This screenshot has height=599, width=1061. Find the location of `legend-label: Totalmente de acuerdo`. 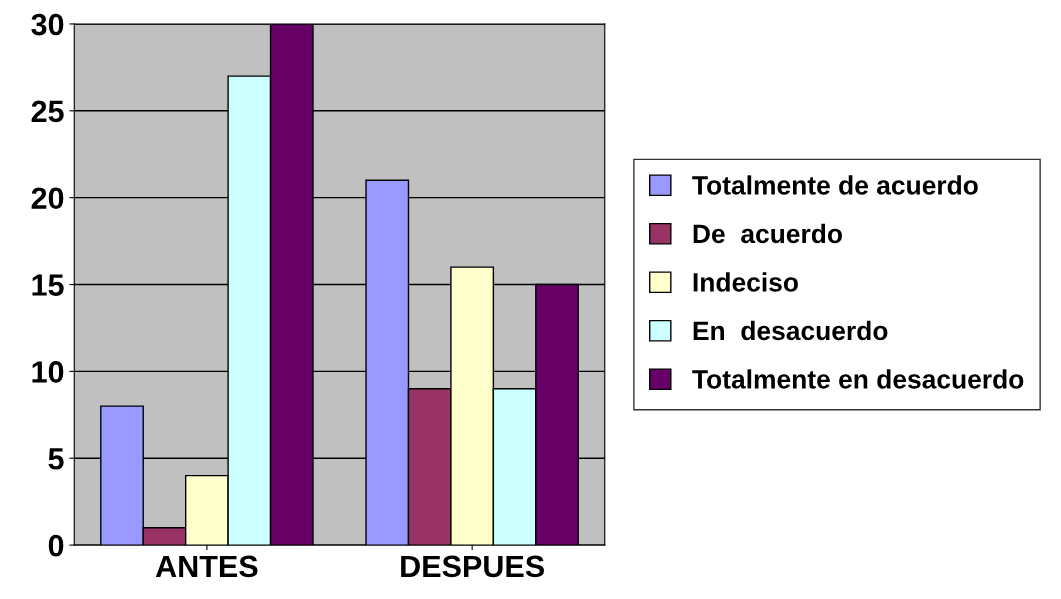

legend-label: Totalmente de acuerdo is located at coordinates (835, 185).